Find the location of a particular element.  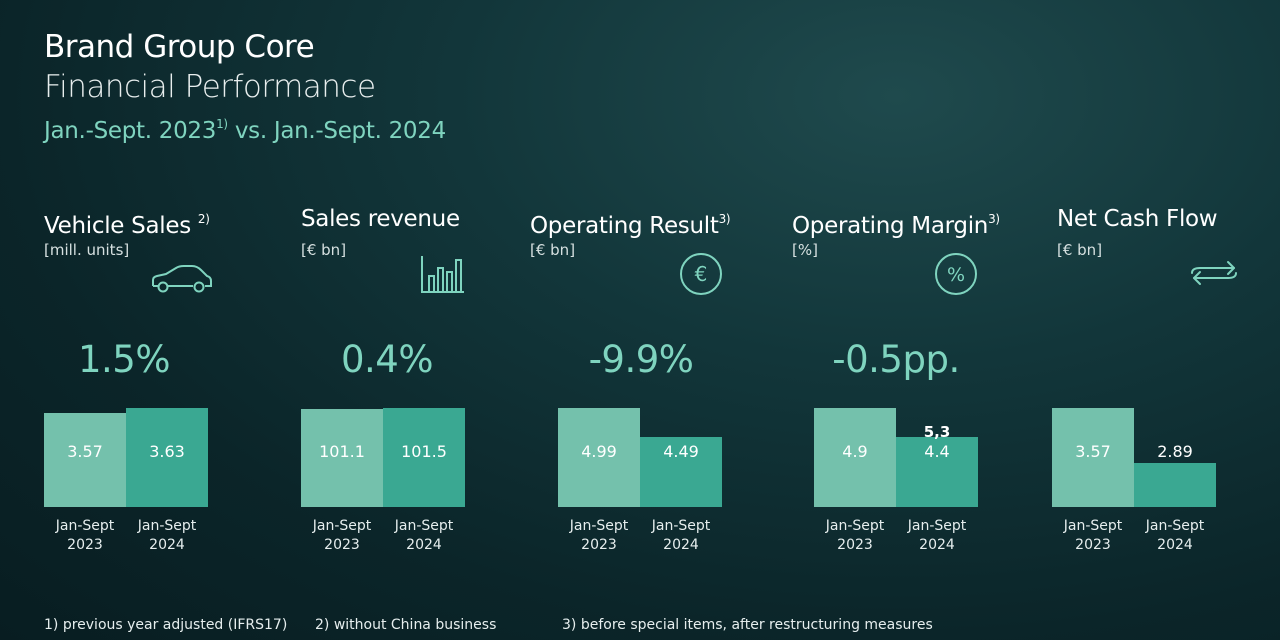

kpi-title-sales-revenue: Sales revenue is located at coordinates (380, 219).